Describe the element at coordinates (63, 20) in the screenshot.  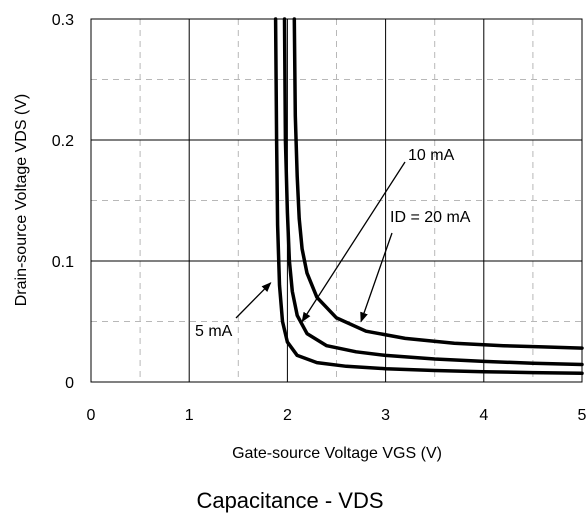
I see `y-tick-label: 0.3` at that location.